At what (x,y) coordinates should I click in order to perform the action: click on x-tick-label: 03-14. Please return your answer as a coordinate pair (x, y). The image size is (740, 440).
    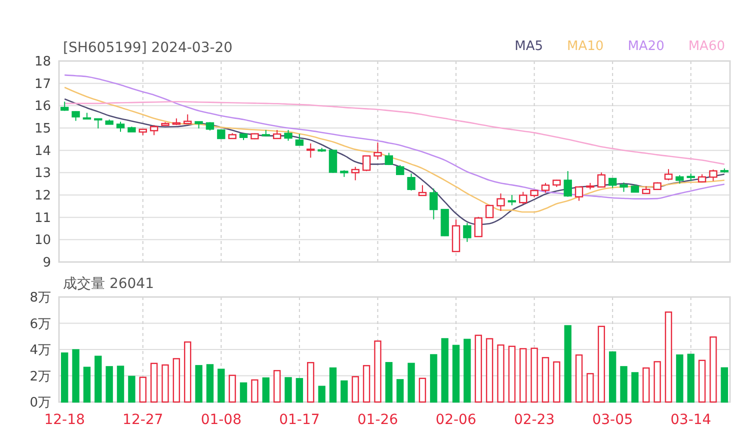
    Looking at the image, I should click on (691, 420).